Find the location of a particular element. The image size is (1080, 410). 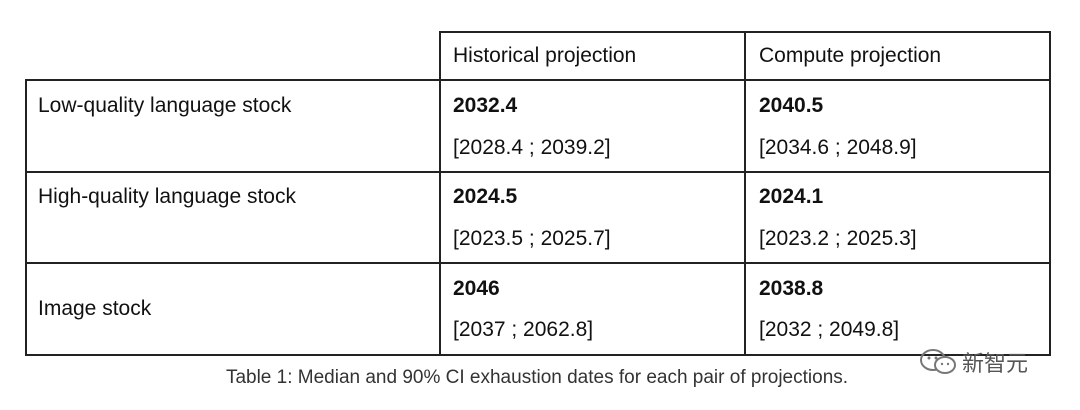

ci: [2023.5 ; 2025.7] is located at coordinates (532, 238).